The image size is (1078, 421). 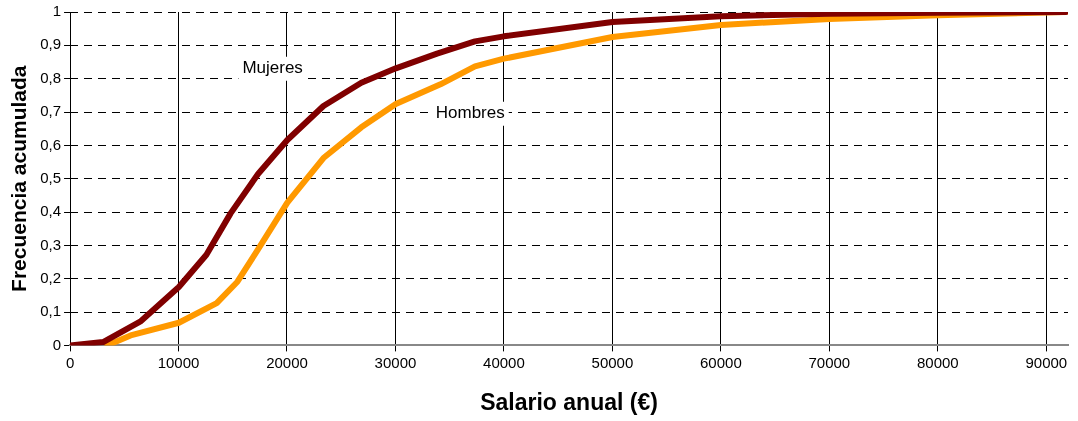 What do you see at coordinates (51, 277) in the screenshot?
I see `y-tick-label: 0,2` at bounding box center [51, 277].